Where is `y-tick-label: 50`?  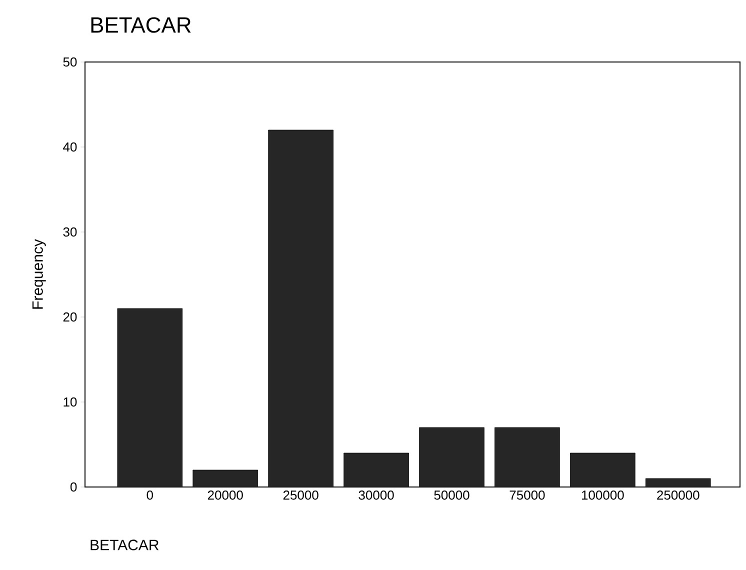
y-tick-label: 50 is located at coordinates (70, 62).